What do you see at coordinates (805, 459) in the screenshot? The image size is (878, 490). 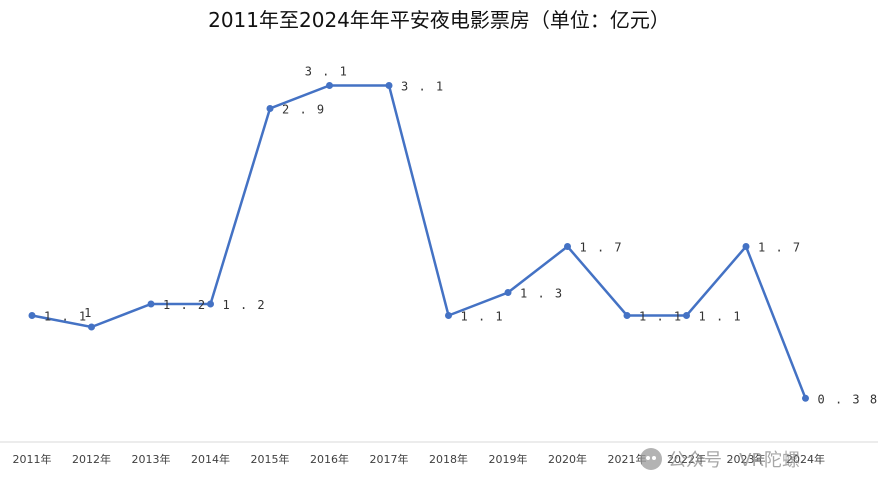 I see `x-tick-label: 2024年` at bounding box center [805, 459].